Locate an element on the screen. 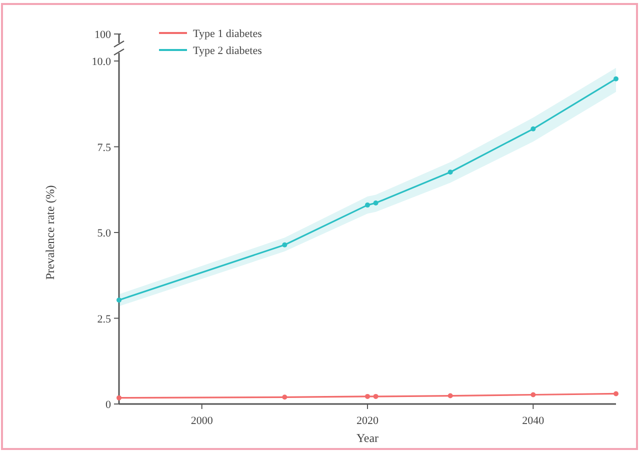 This screenshot has width=641, height=455. legend-label: Type 2 diabetes is located at coordinates (227, 51).